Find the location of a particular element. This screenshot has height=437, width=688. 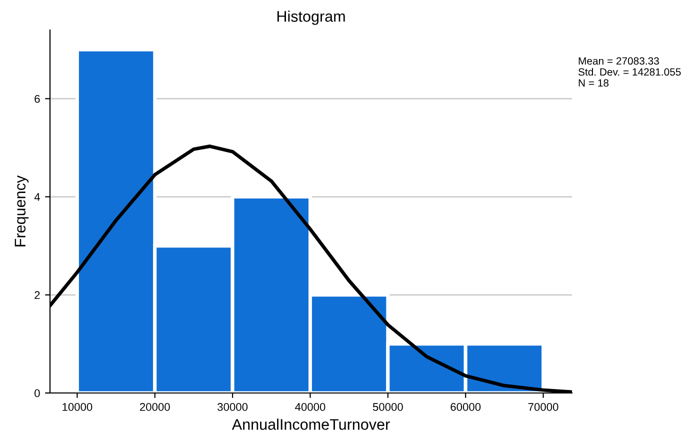

y-tick-label: 2 is located at coordinates (37, 295).